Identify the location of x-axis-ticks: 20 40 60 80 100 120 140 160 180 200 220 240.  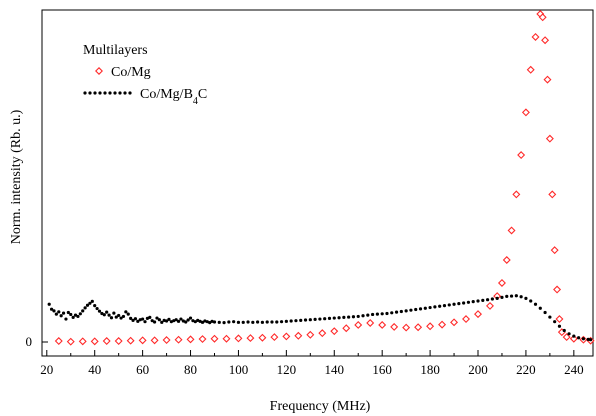
(312, 363).